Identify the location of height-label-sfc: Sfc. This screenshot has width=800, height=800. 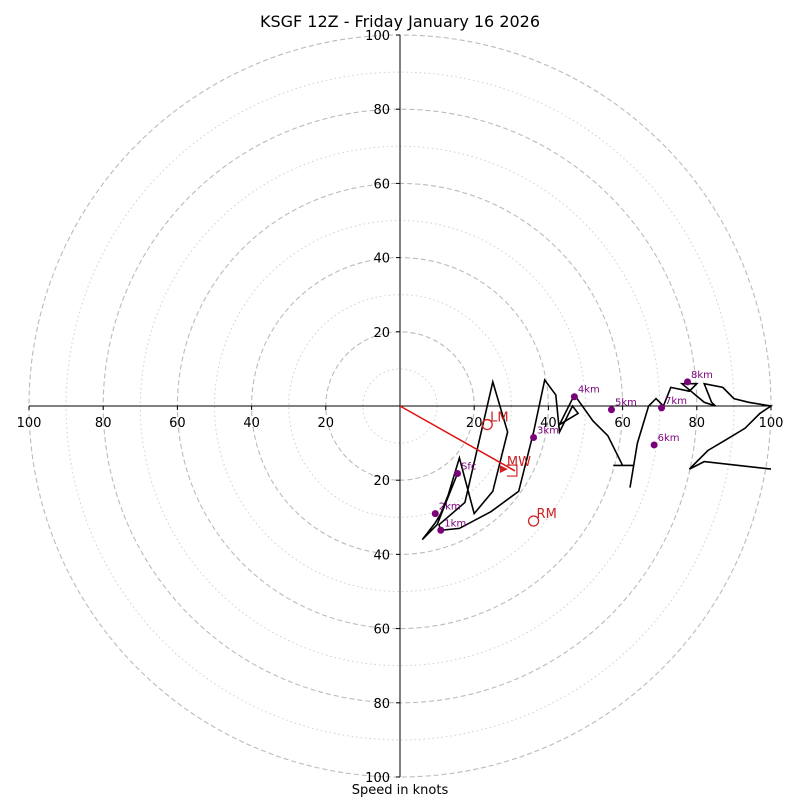
(468, 467).